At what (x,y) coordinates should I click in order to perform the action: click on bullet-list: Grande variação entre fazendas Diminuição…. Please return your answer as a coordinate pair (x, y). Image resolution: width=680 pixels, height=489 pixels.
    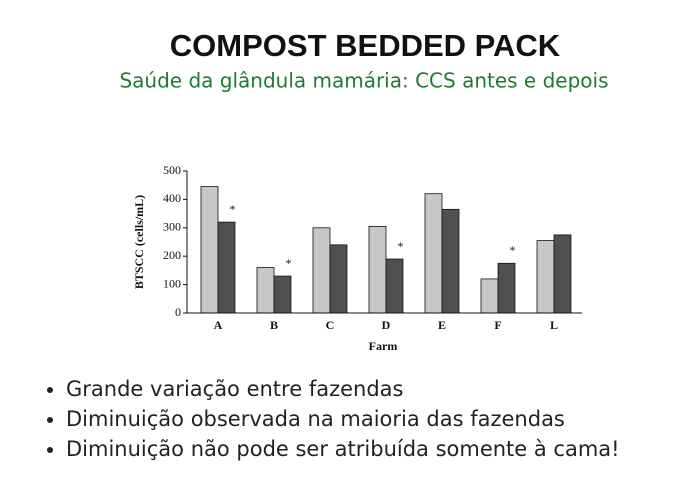
    Looking at the image, I should click on (333, 419).